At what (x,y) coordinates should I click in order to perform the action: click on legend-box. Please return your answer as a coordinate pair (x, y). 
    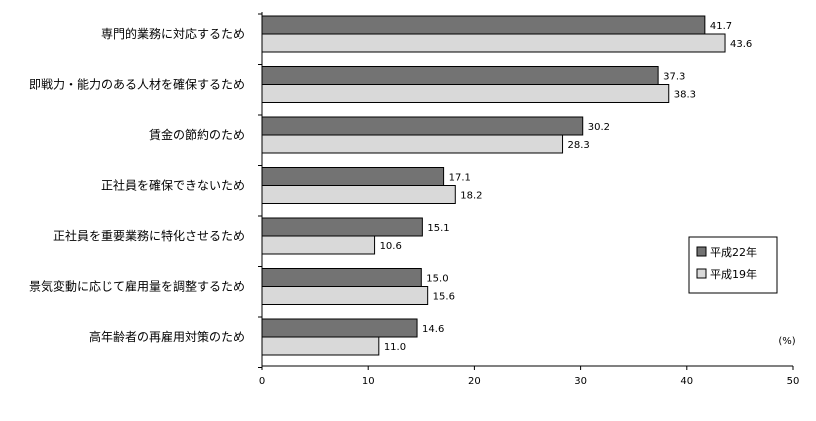
    Looking at the image, I should click on (733, 265).